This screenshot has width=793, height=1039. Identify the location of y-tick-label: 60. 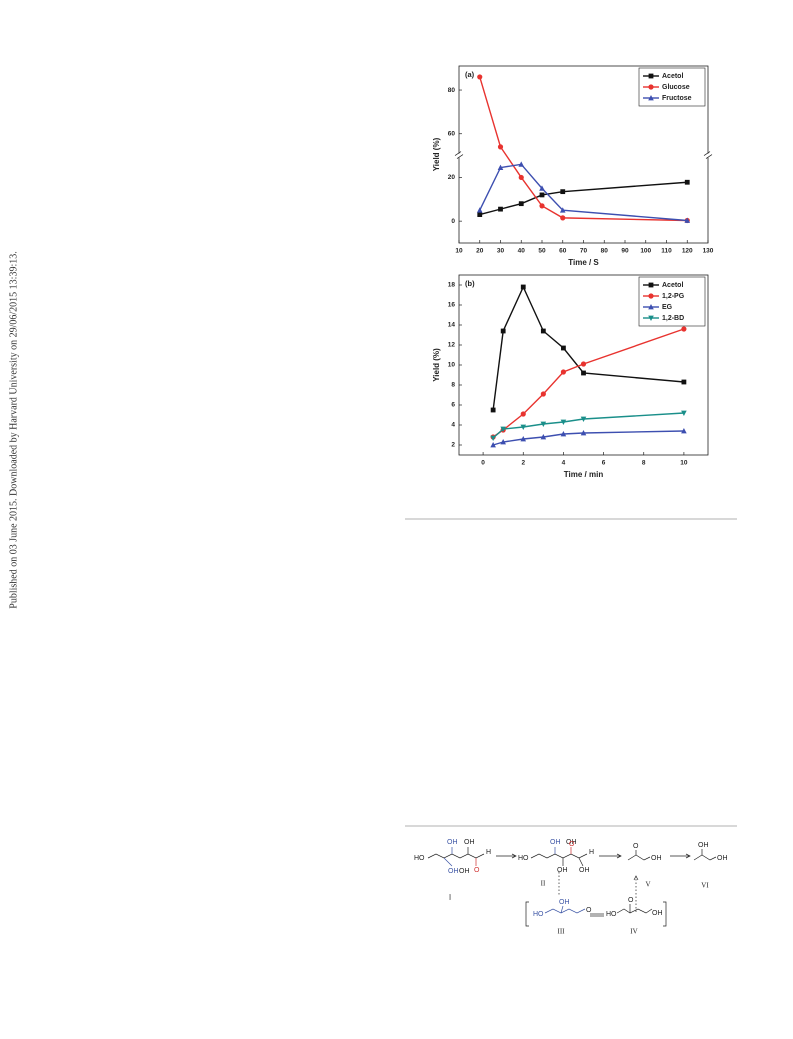
(452, 133).